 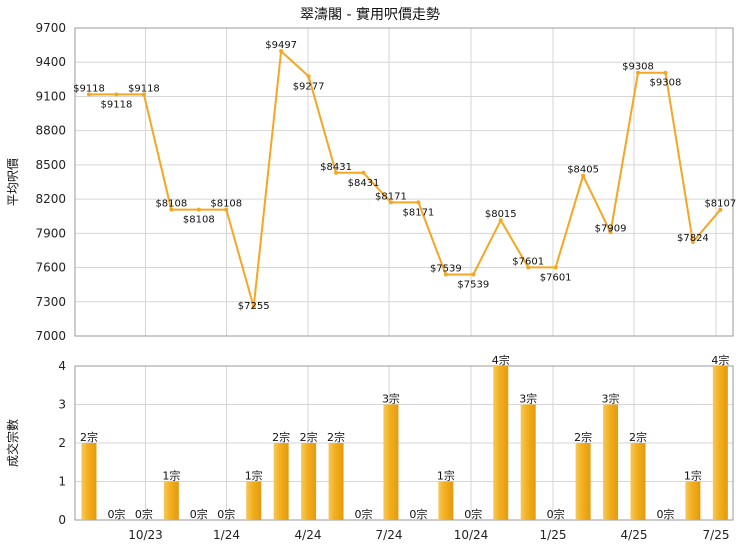 What do you see at coordinates (308, 535) in the screenshot?
I see `x-tick-label: 4/24` at bounding box center [308, 535].